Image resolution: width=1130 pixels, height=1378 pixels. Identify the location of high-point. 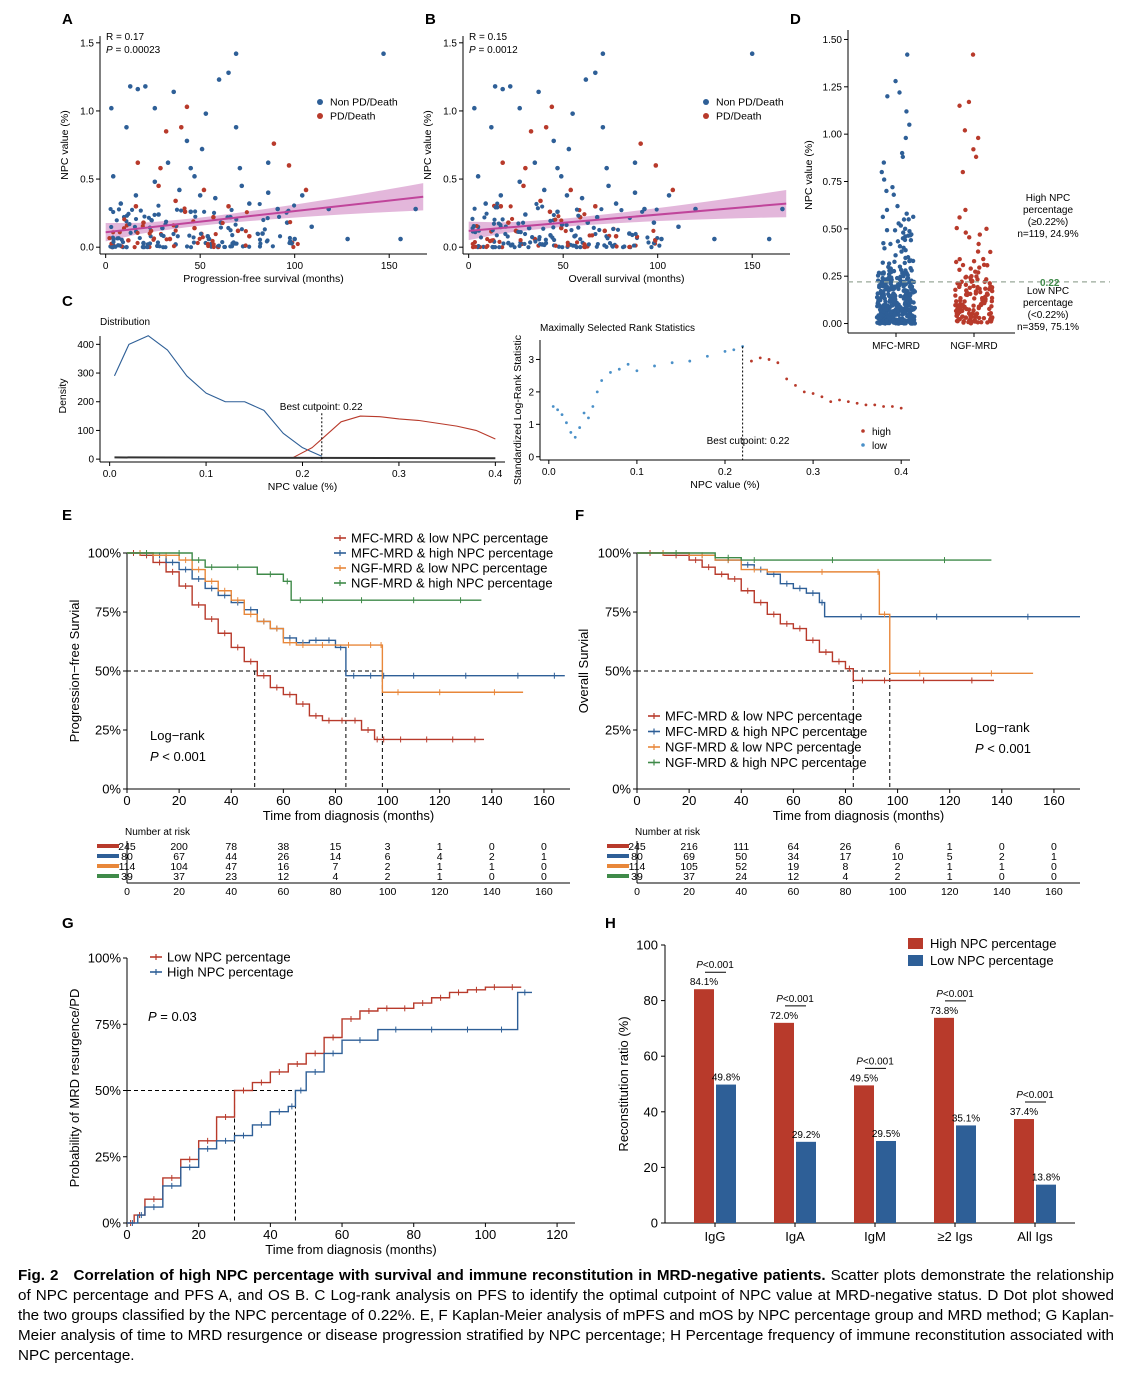
(778, 363).